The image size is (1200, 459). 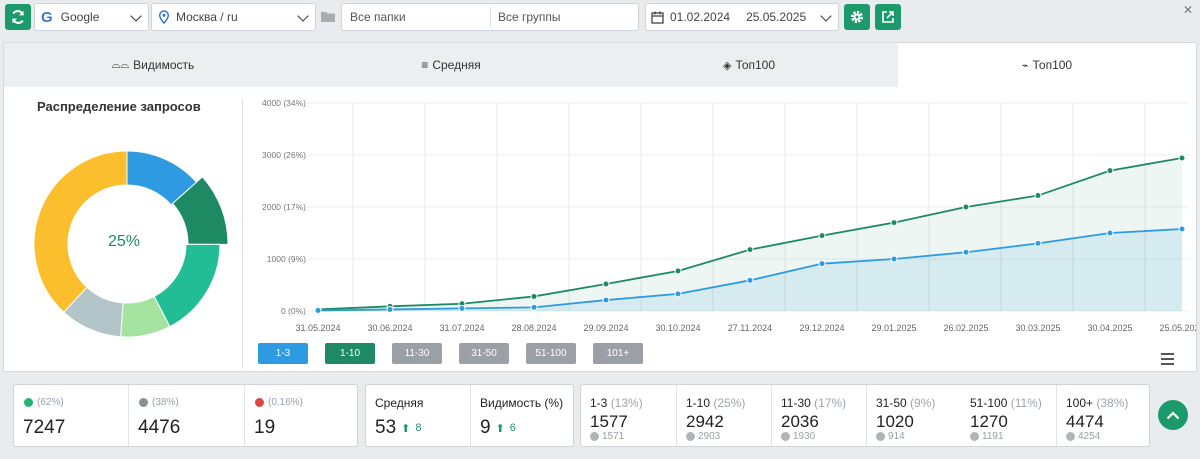 What do you see at coordinates (47, 17) in the screenshot?
I see `google-icon: G` at bounding box center [47, 17].